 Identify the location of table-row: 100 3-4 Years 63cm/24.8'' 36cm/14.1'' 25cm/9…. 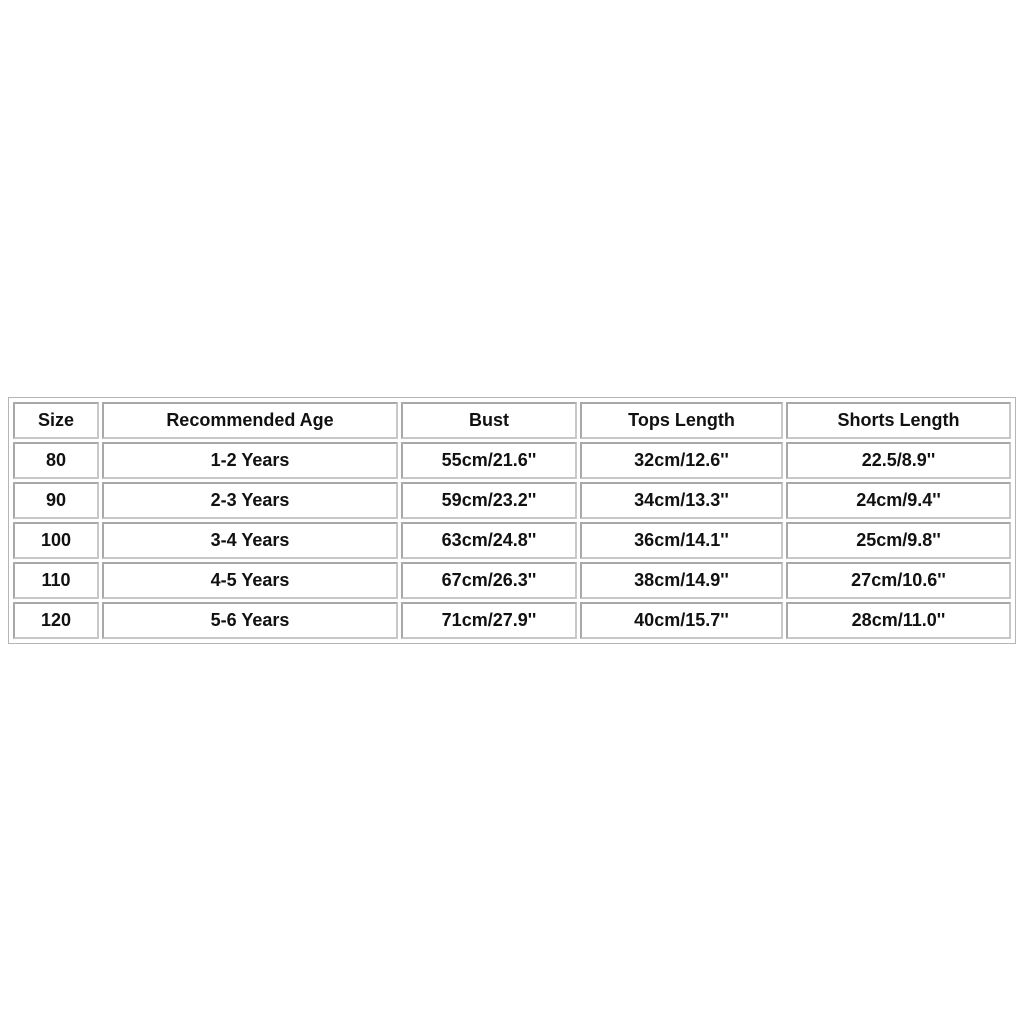
(512, 540).